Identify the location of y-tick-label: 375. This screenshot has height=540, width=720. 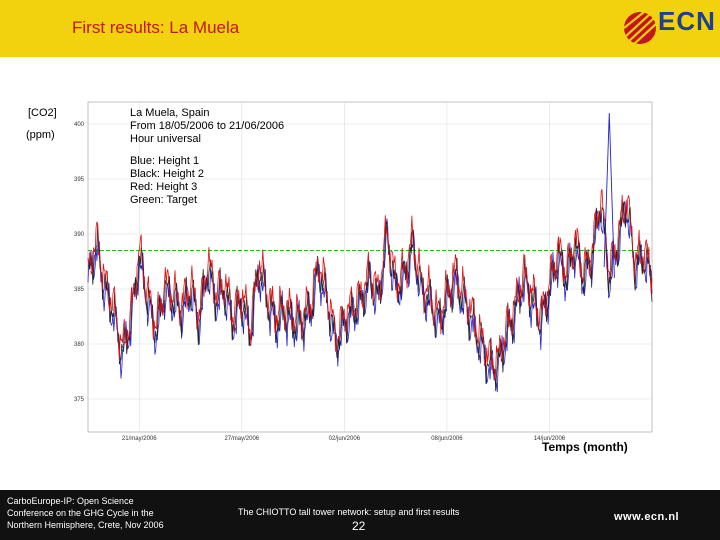
(79, 400).